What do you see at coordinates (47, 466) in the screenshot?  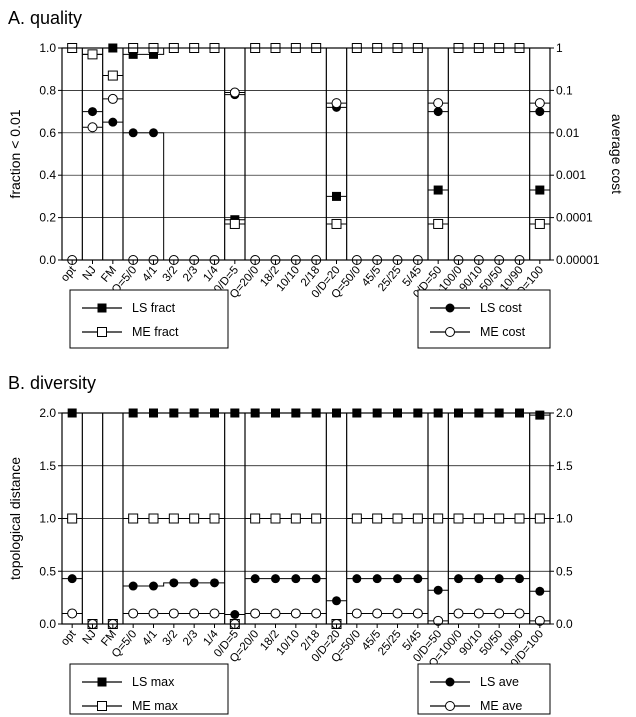 I see `y-tick-label: 1.5` at bounding box center [47, 466].